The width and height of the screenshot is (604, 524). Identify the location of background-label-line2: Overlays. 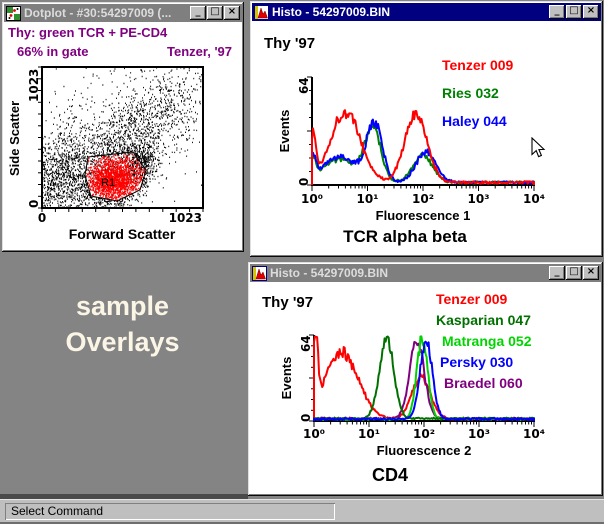
(122, 342).